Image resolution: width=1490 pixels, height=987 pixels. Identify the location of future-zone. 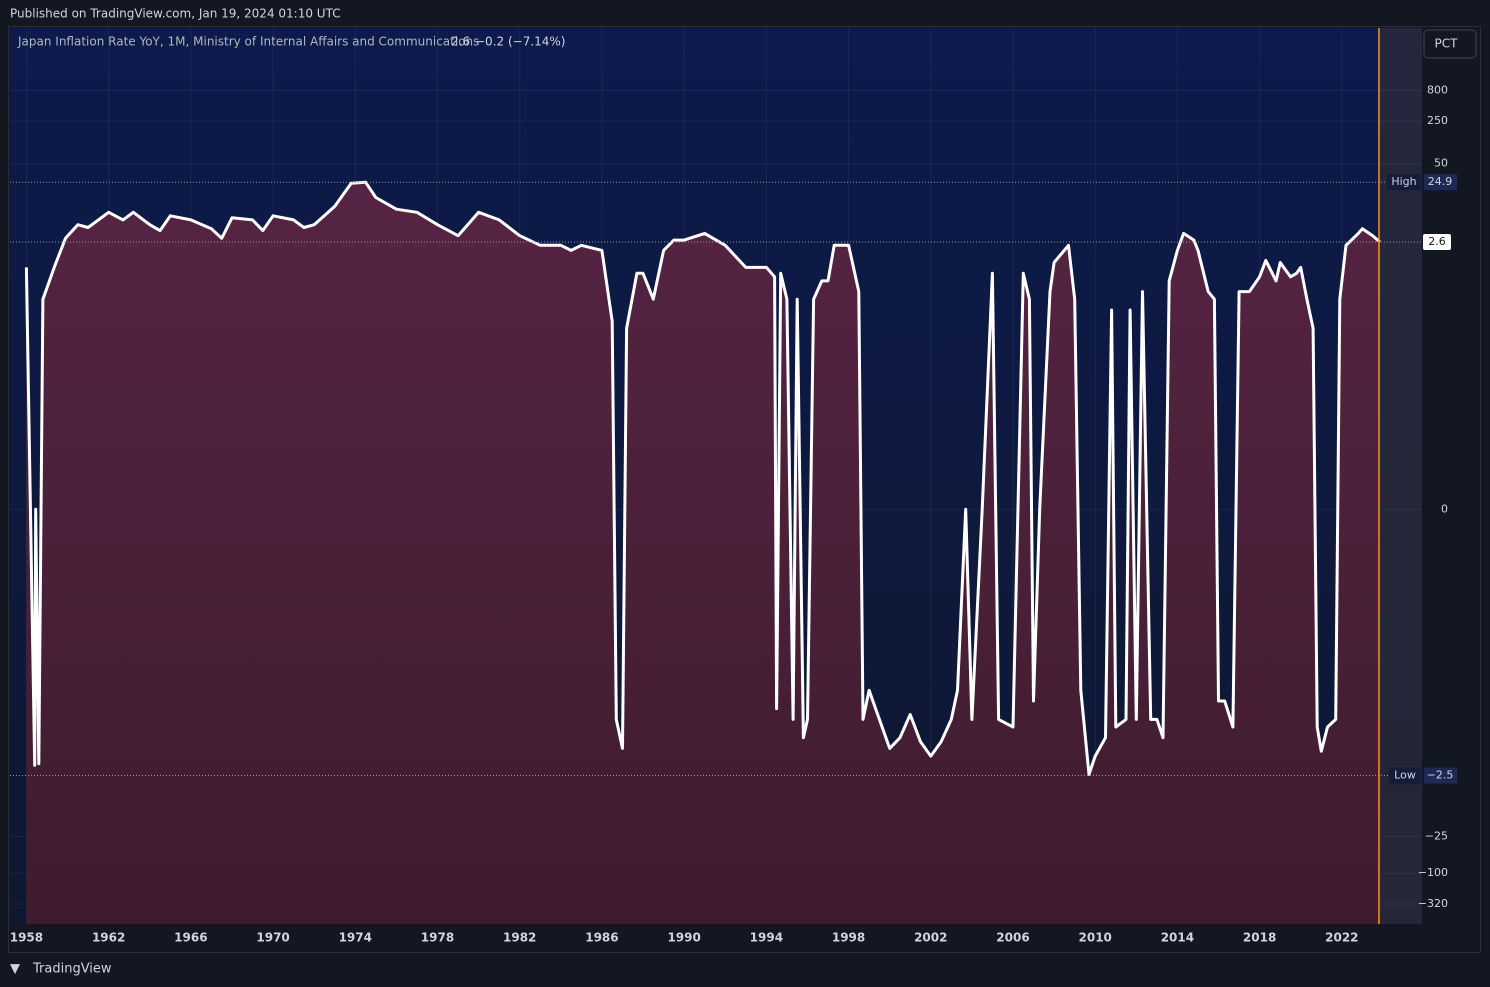
(1400, 476).